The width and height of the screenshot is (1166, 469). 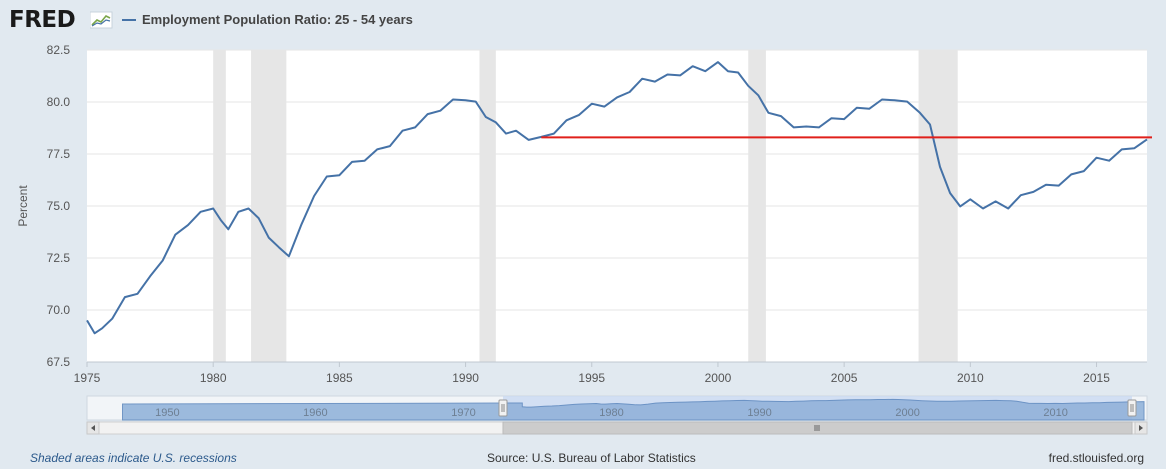 What do you see at coordinates (591, 458) in the screenshot?
I see `source-text: Source: U.S. Bureau of Labor Statistics` at bounding box center [591, 458].